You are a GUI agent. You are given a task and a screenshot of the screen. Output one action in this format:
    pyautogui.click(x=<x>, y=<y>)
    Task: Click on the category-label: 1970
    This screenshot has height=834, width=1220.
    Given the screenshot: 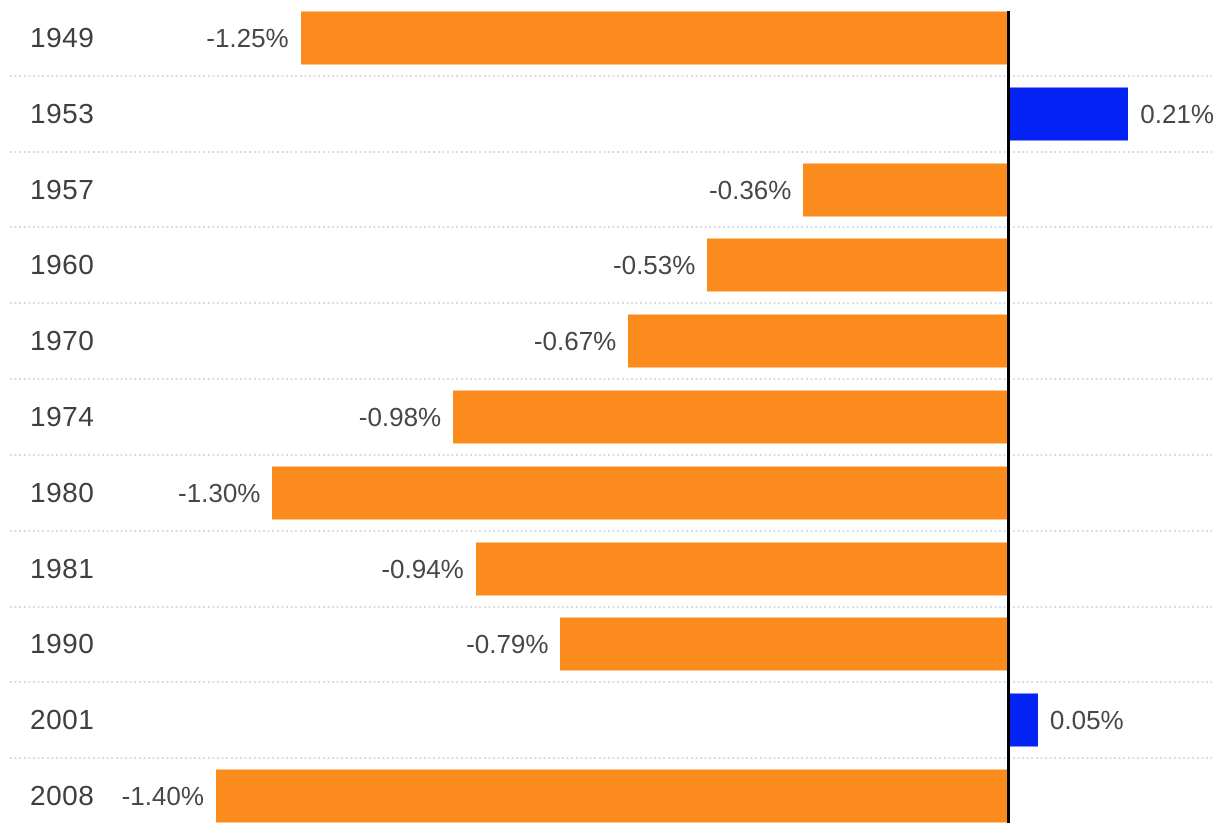 What is the action you would take?
    pyautogui.click(x=62, y=341)
    